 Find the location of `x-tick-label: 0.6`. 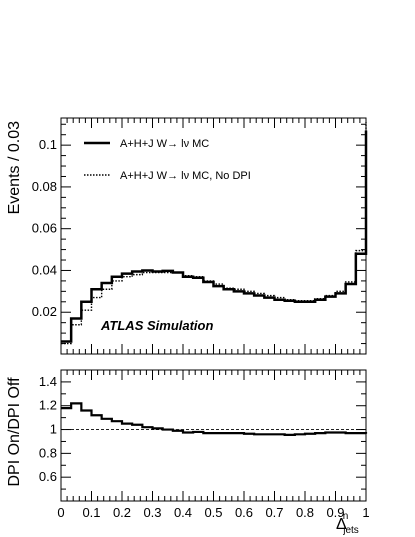

x-tick-label: 0.6 is located at coordinates (244, 512).